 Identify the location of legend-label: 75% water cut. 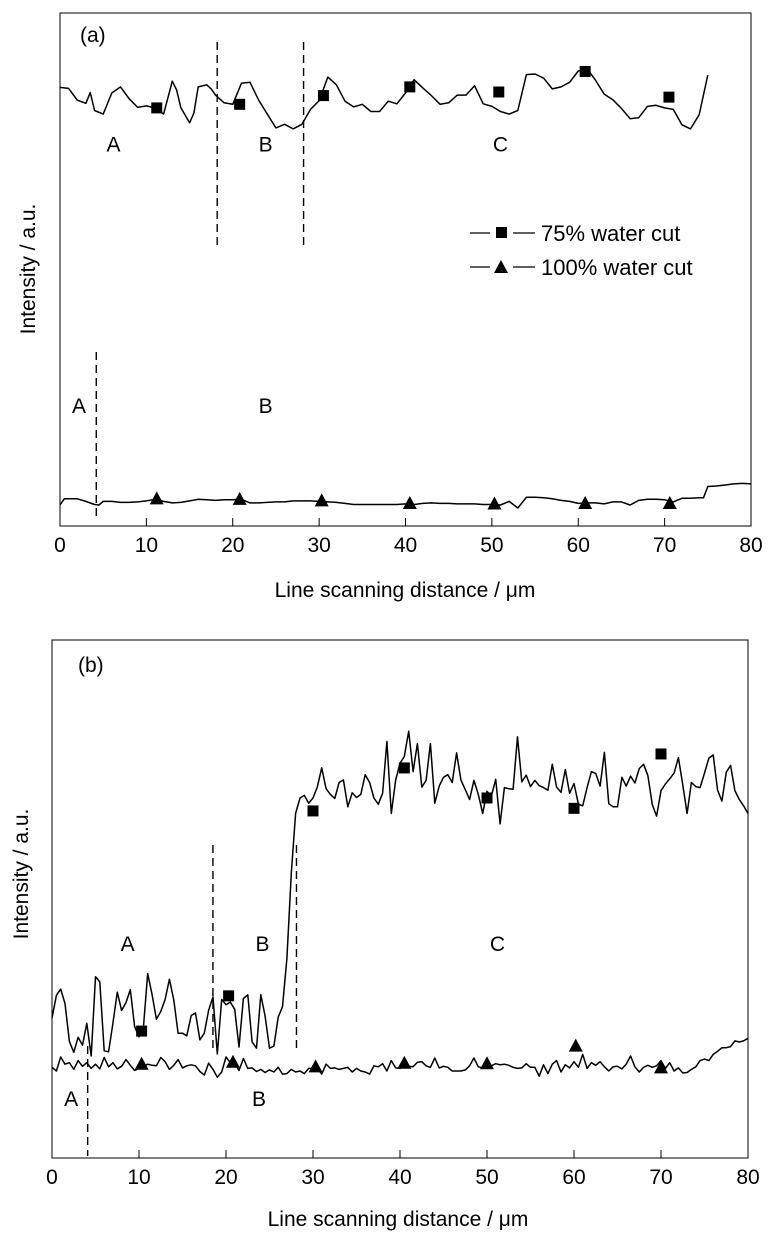
(610, 233).